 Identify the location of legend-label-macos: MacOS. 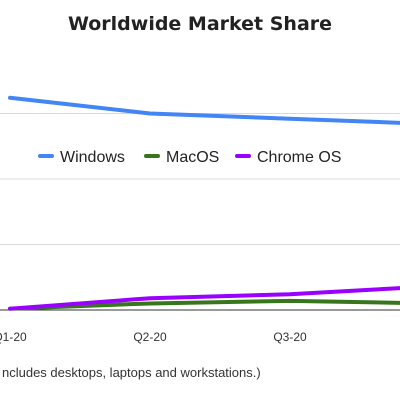
(192, 157).